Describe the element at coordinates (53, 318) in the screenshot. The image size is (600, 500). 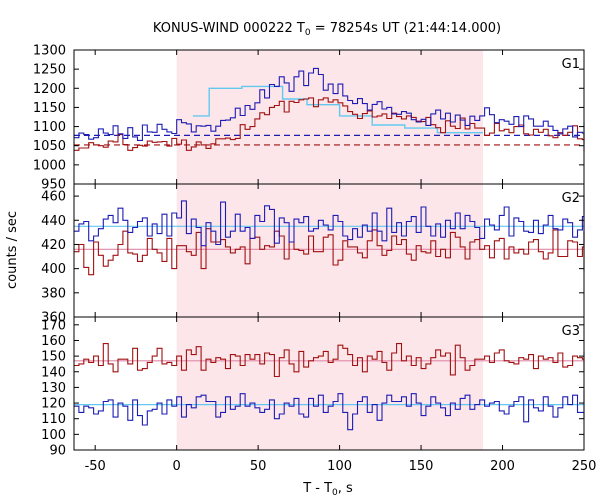
I see `y-tick-label: 360` at that location.